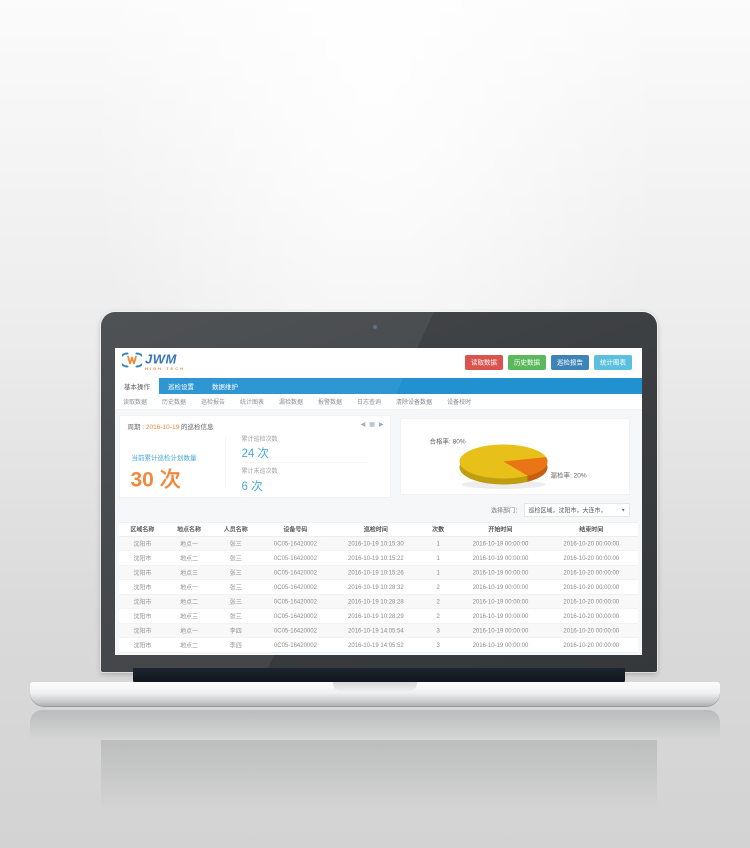  Describe the element at coordinates (142, 529) in the screenshot. I see `col-region: 区域名称` at that location.